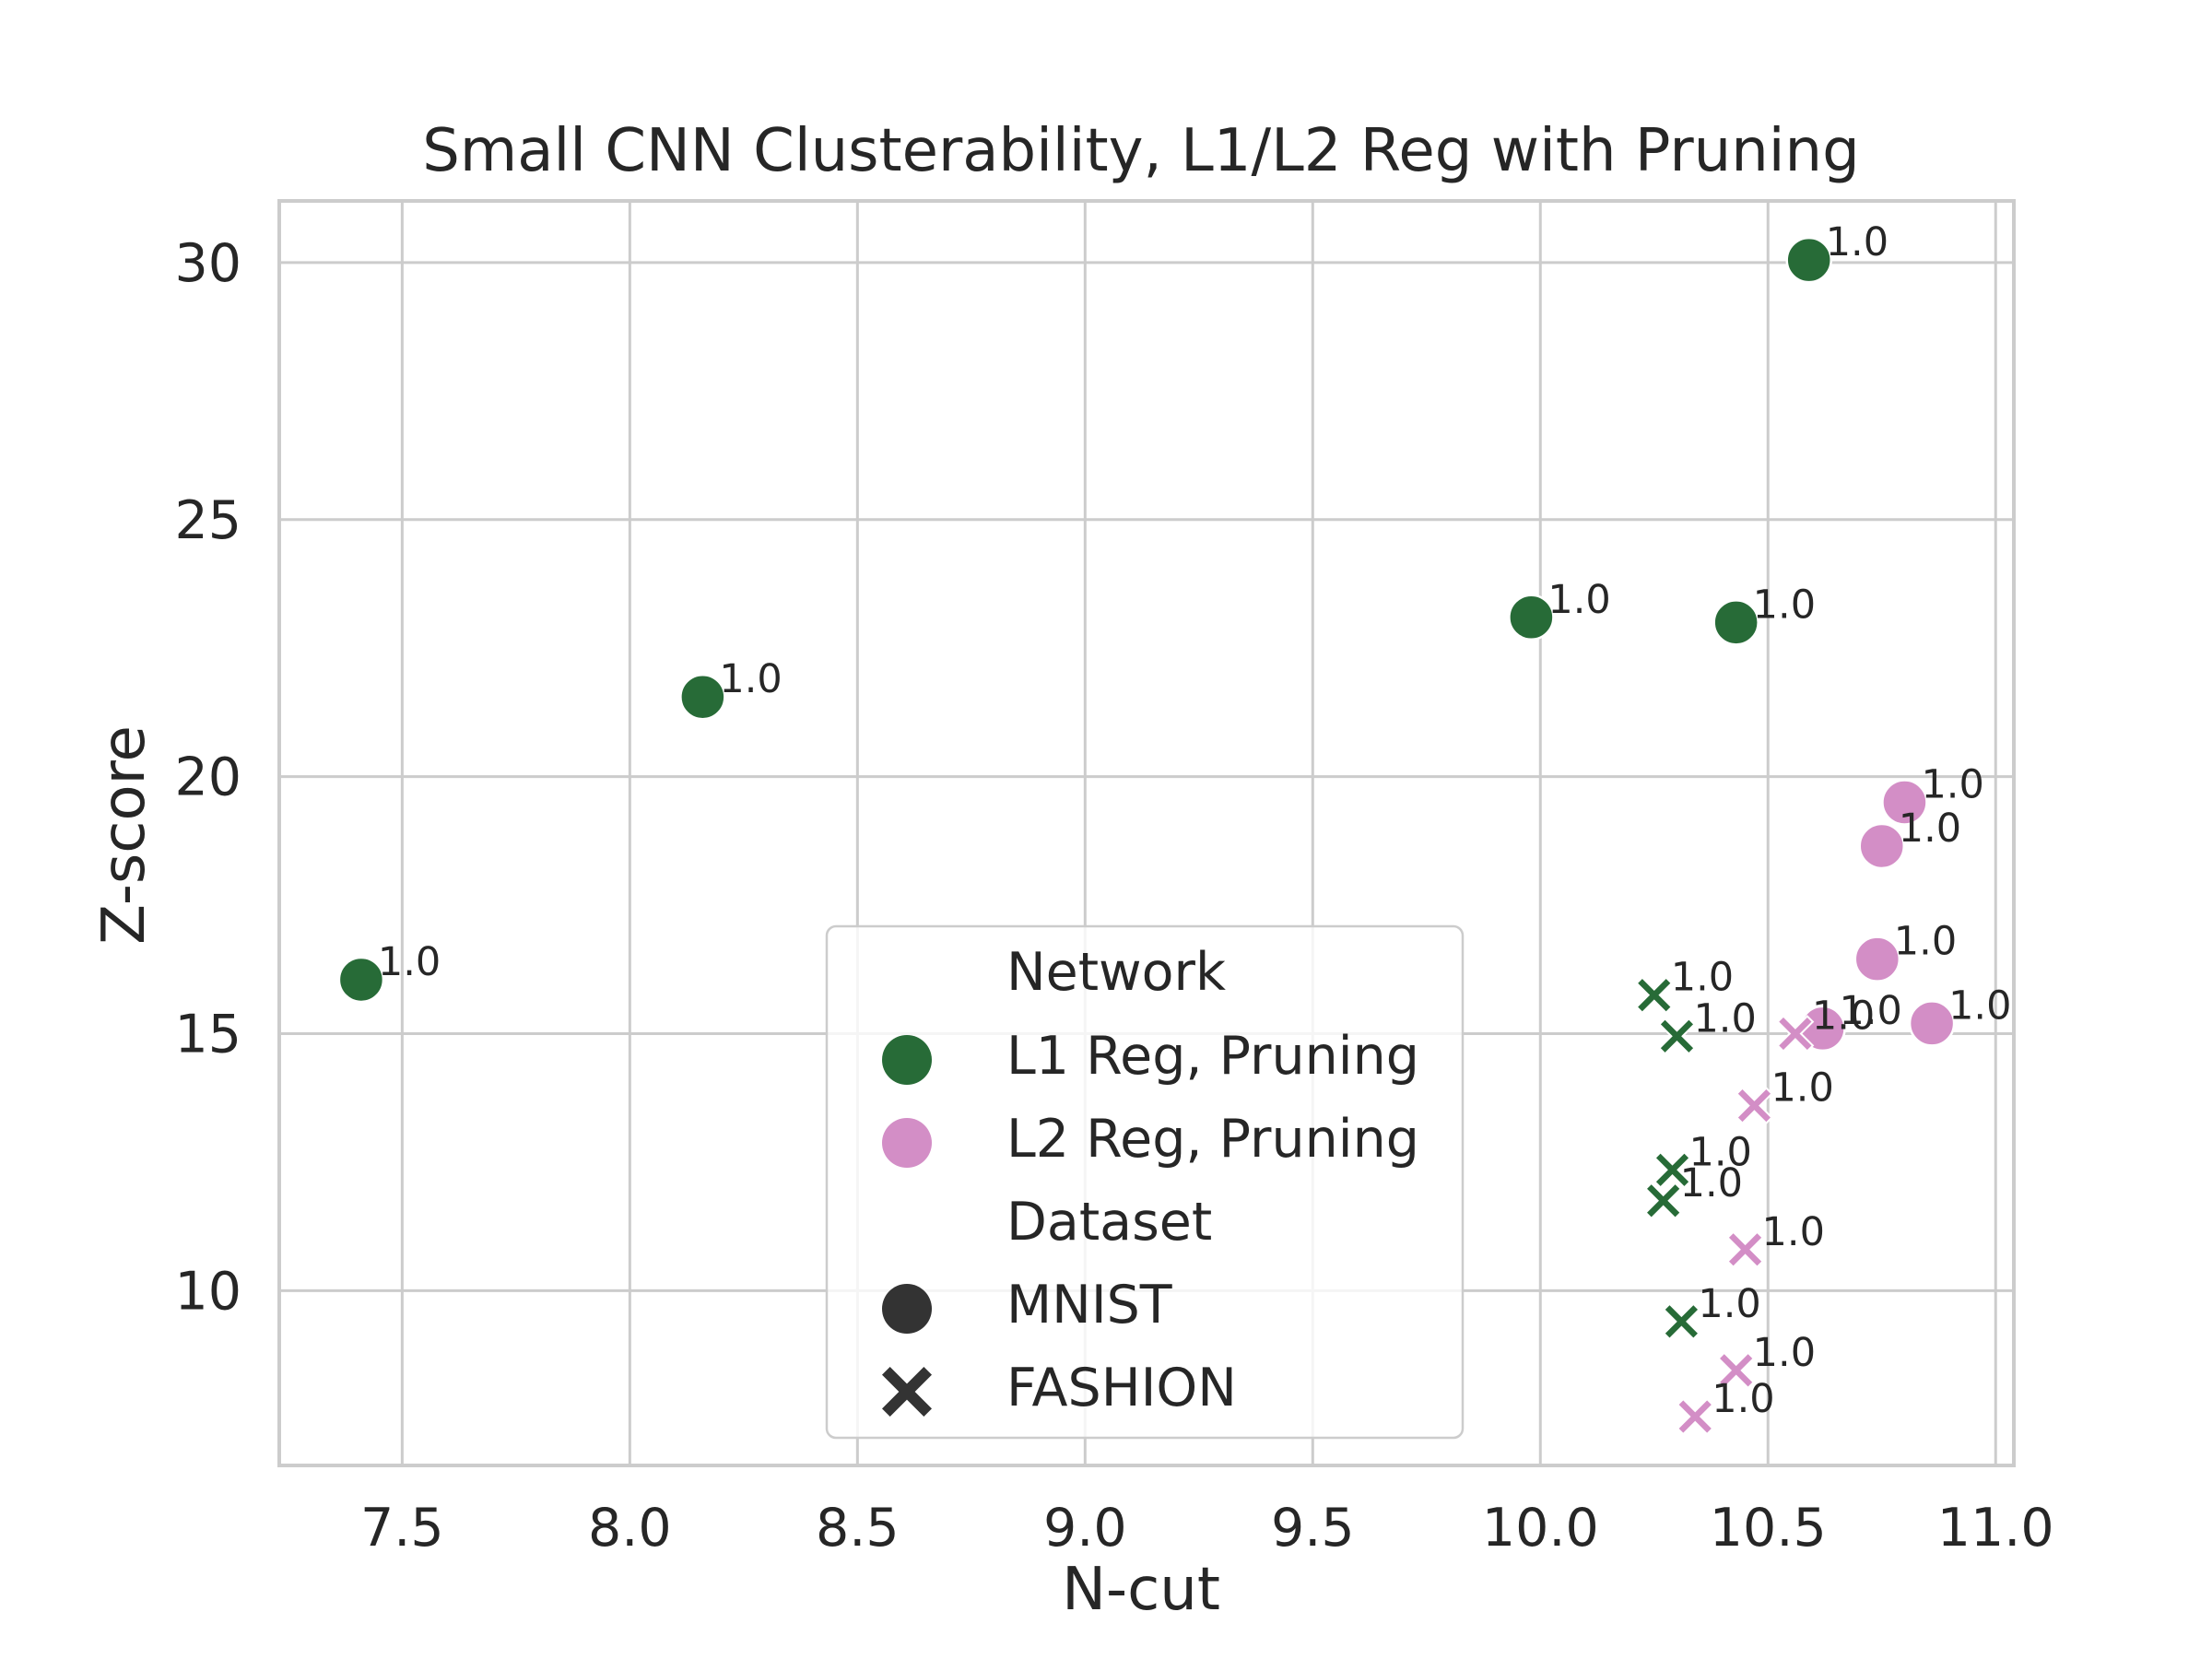 The height and width of the screenshot is (1659, 2212). Describe the element at coordinates (207, 263) in the screenshot. I see `y-tick-label: 30` at that location.